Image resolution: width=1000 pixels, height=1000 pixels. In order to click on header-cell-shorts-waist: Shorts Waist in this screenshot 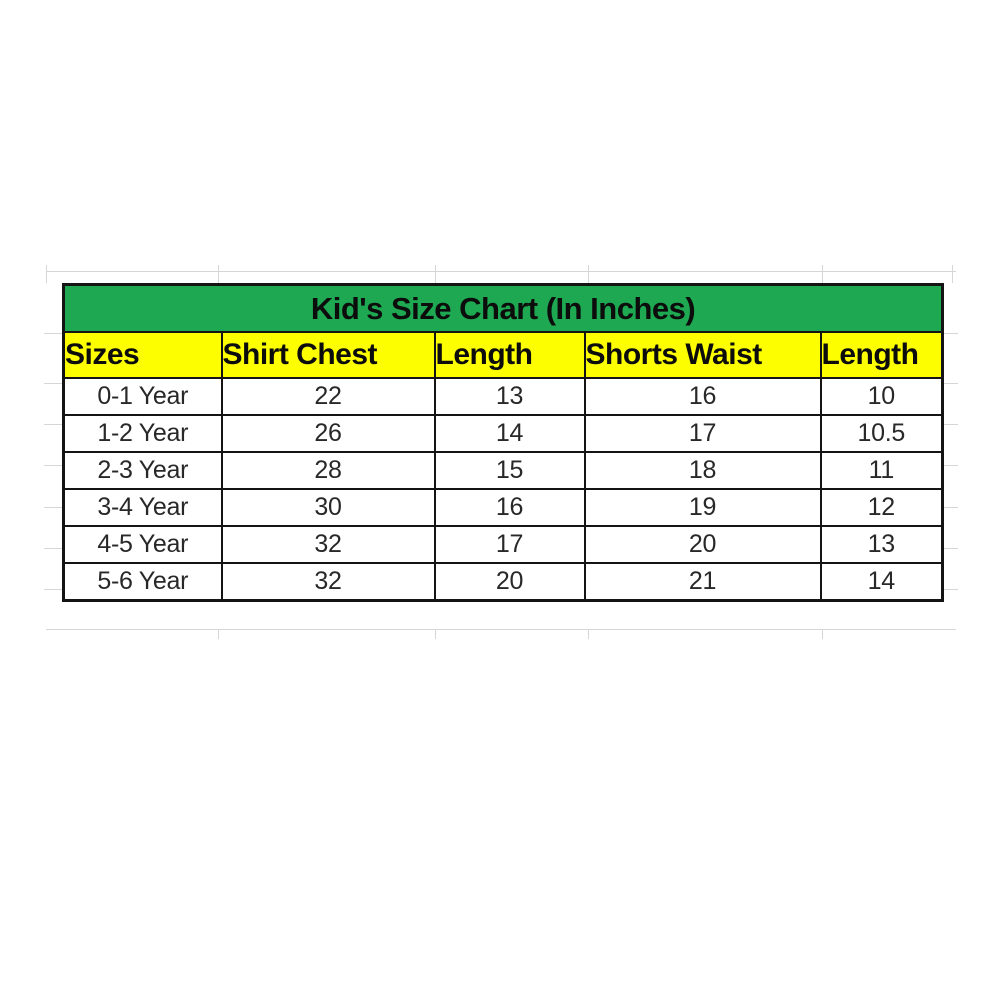, I will do `click(702, 355)`.